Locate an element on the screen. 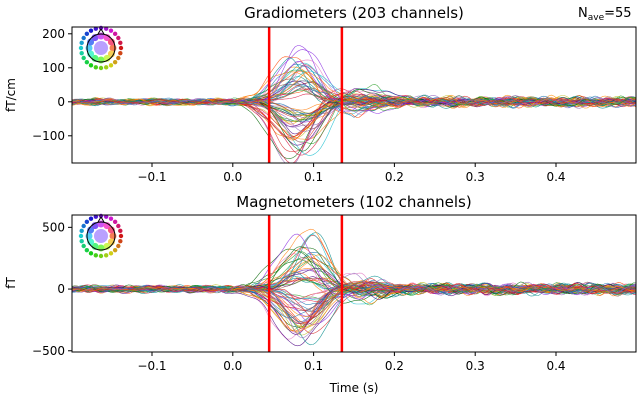 This screenshot has height=400, width=640. magnetometer-sensor-legend is located at coordinates (101, 236).